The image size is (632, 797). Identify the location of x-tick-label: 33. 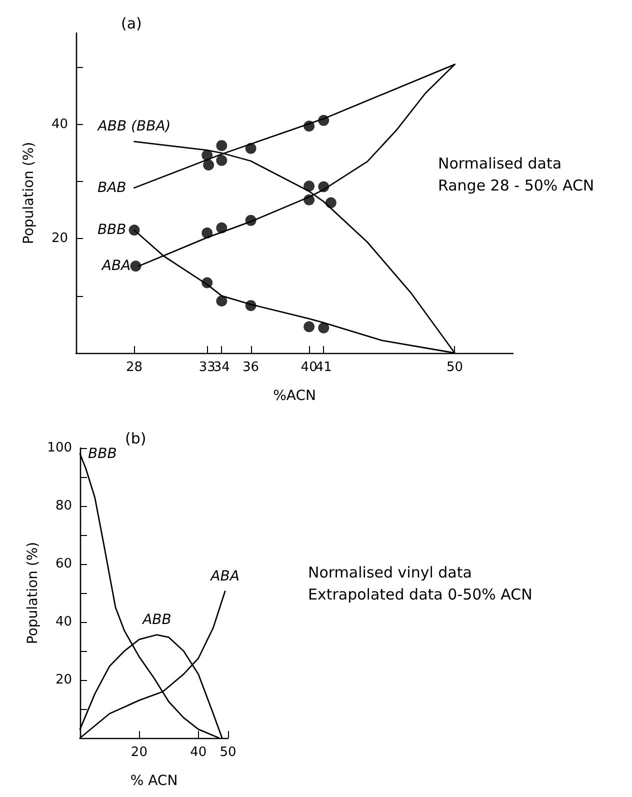
(207, 367).